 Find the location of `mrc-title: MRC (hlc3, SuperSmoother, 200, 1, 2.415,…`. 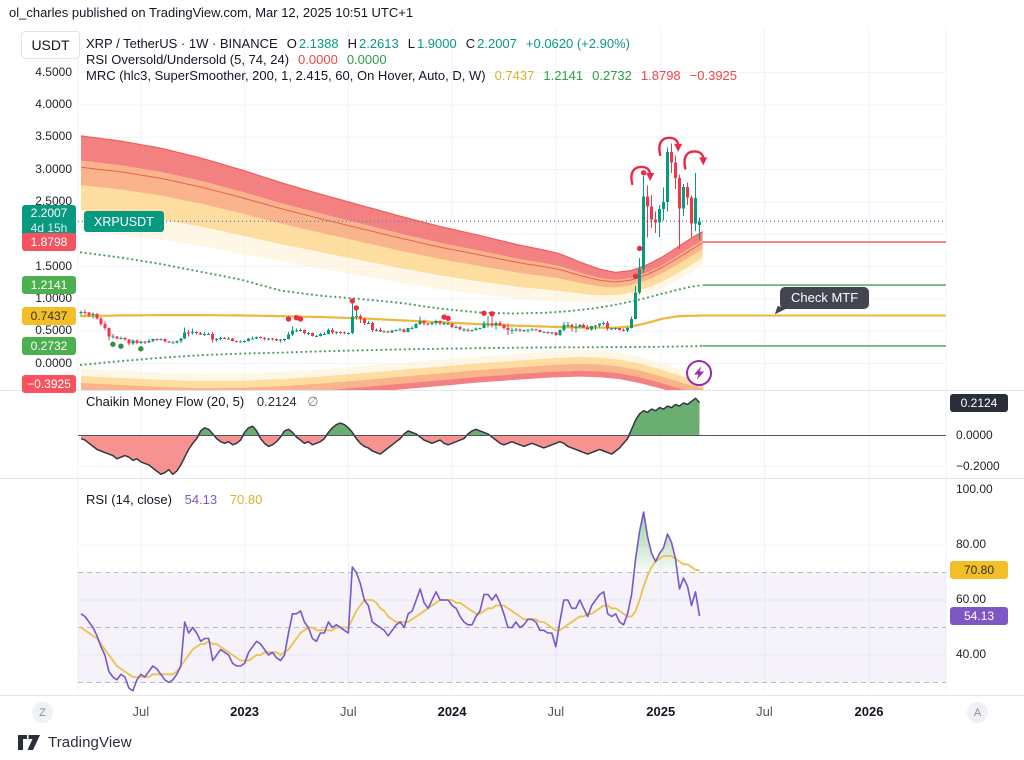

mrc-title: MRC (hlc3, SuperSmoother, 200, 1, 2.415,… is located at coordinates (286, 75).